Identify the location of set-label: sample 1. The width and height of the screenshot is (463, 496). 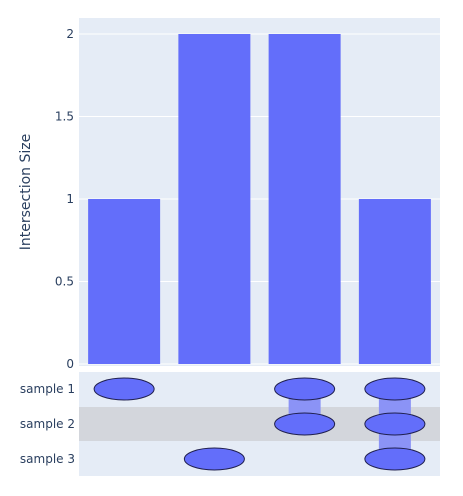
(47, 389).